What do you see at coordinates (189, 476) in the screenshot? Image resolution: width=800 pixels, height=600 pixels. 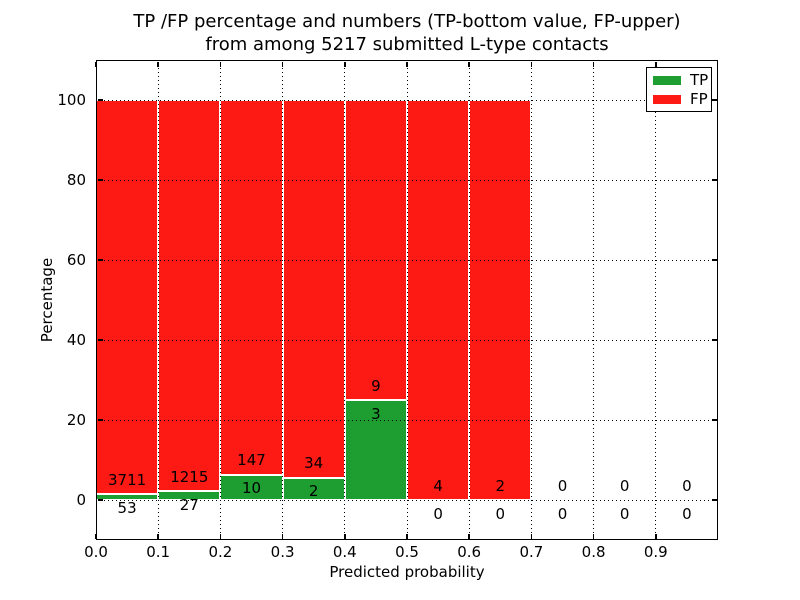 I see `count-label-fp: 1215` at bounding box center [189, 476].